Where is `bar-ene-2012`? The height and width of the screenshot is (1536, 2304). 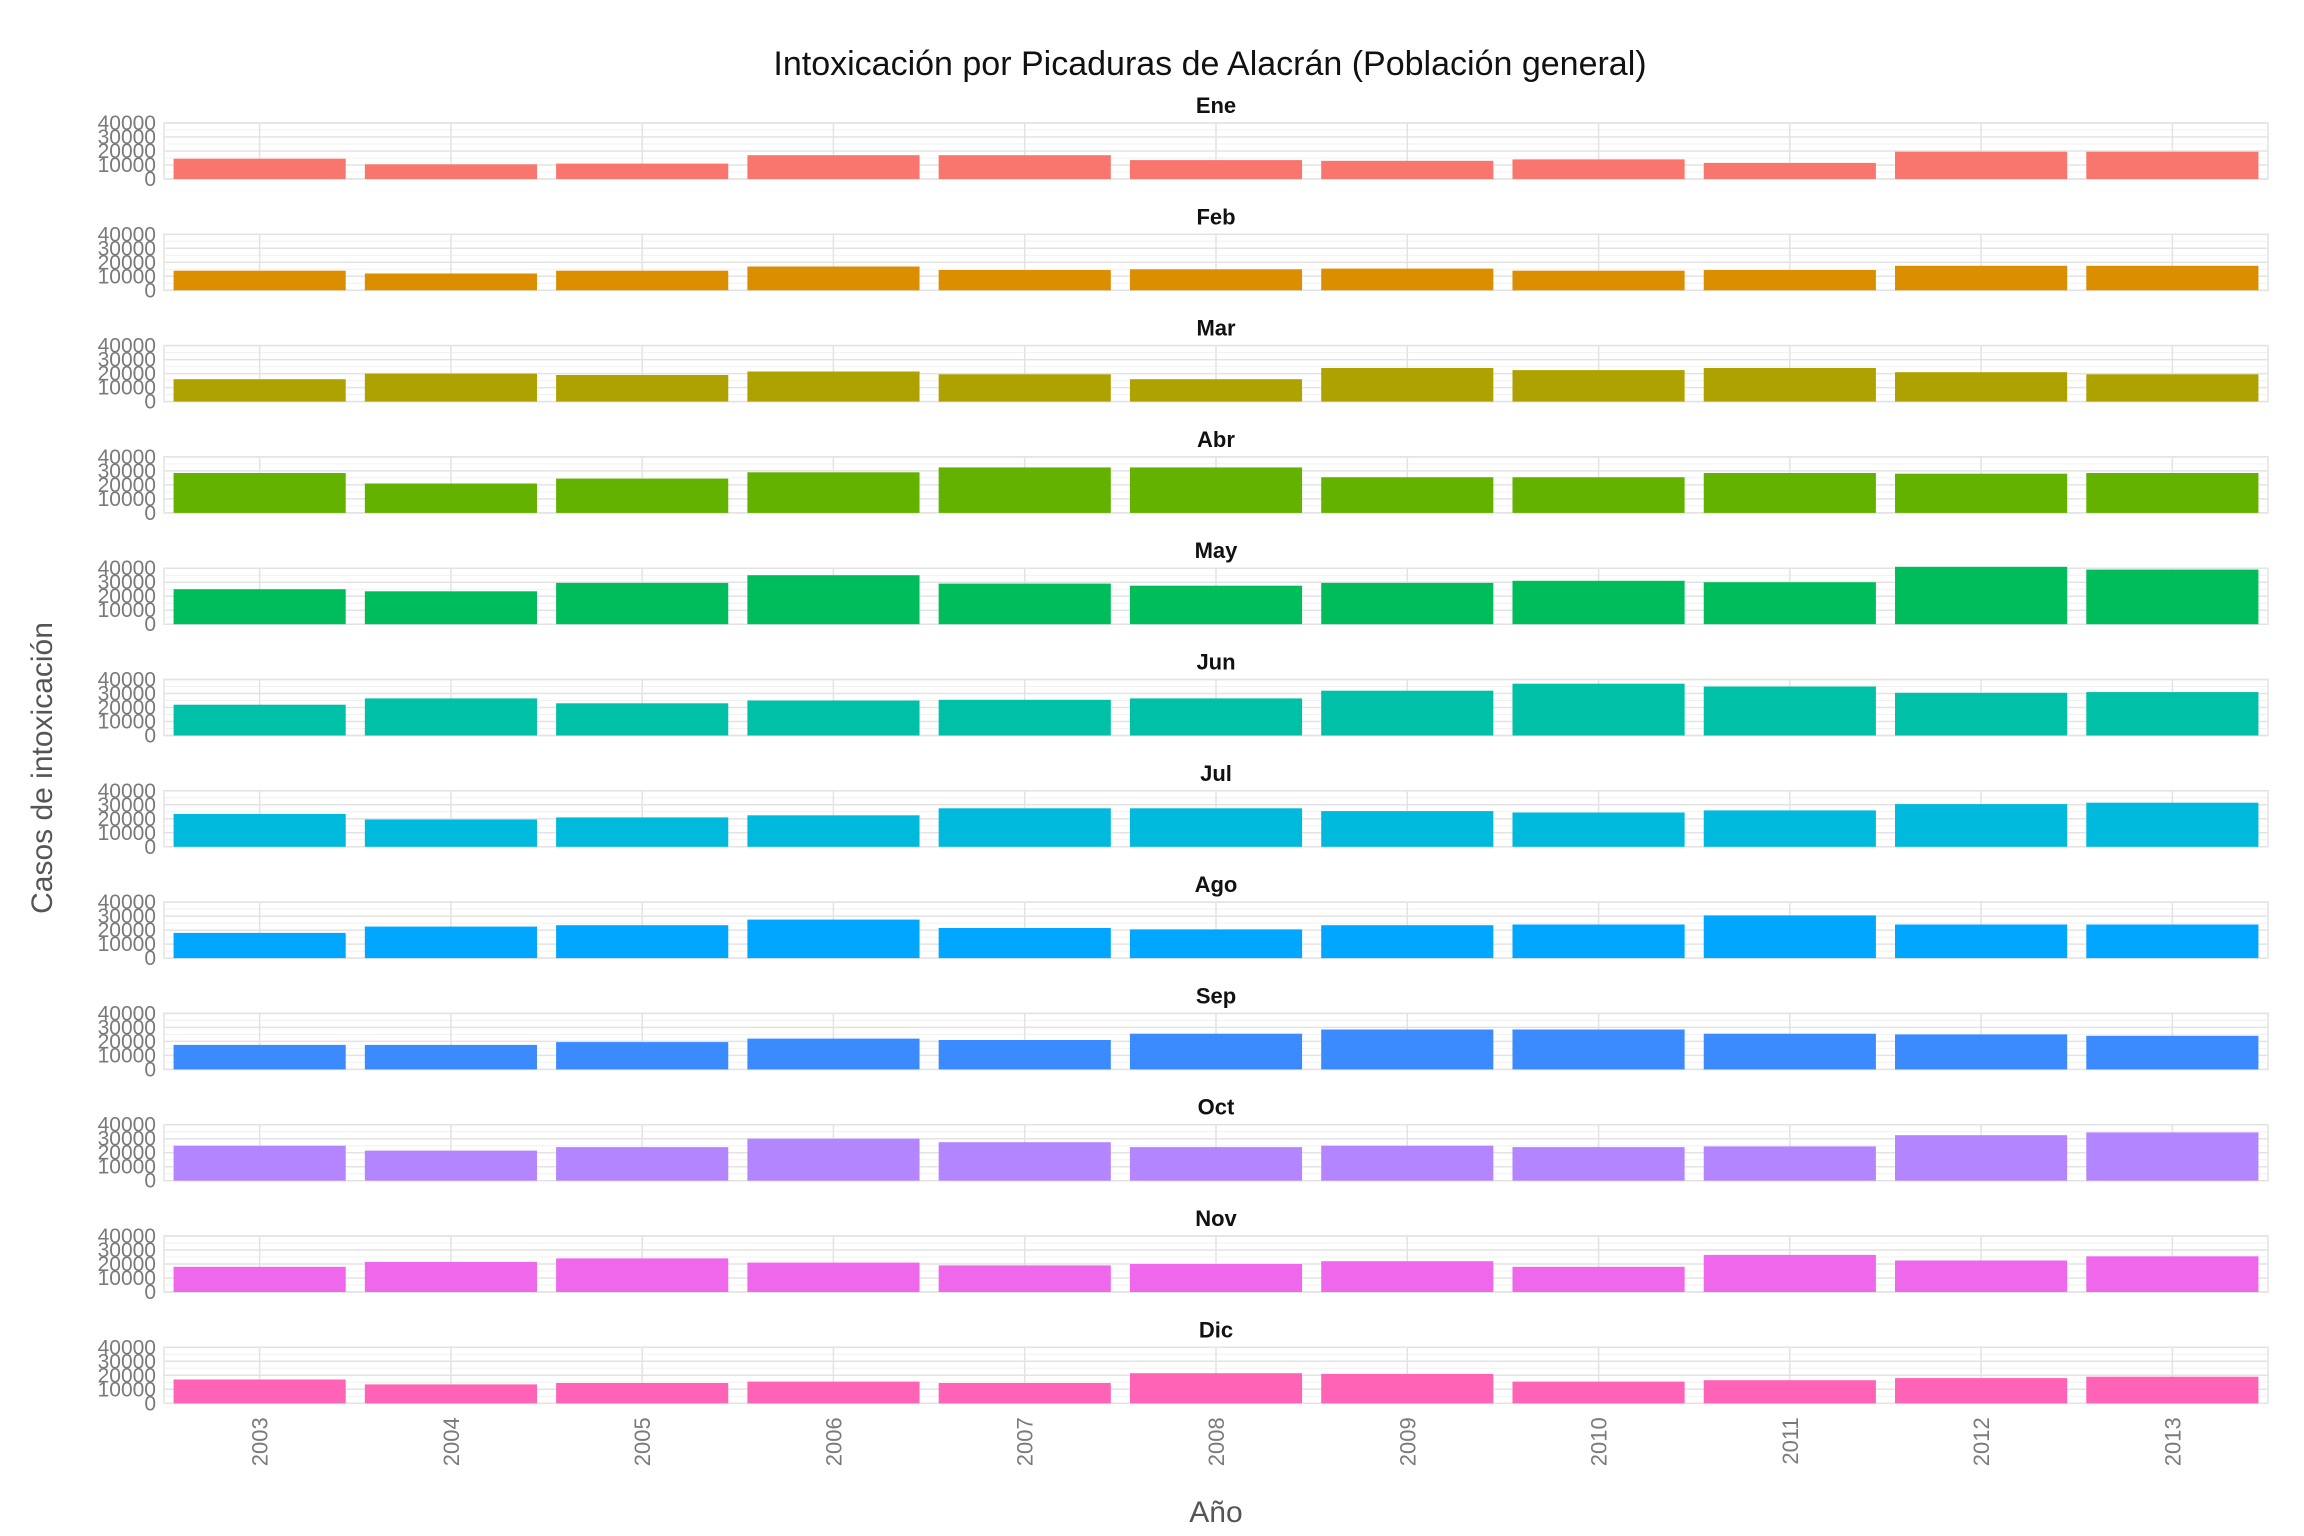
bar-ene-2012 is located at coordinates (1981, 165).